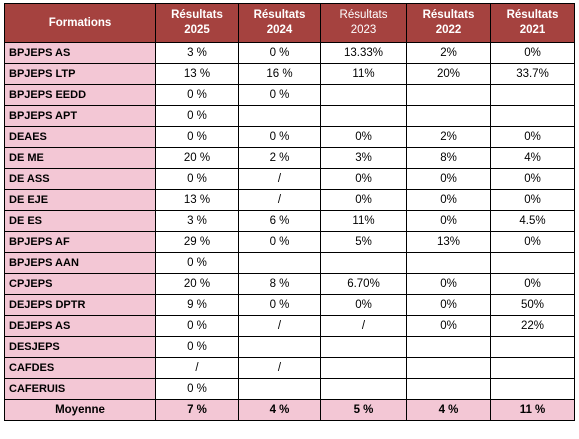  I want to click on result-cell-2021: 4.5%, so click(532, 221).